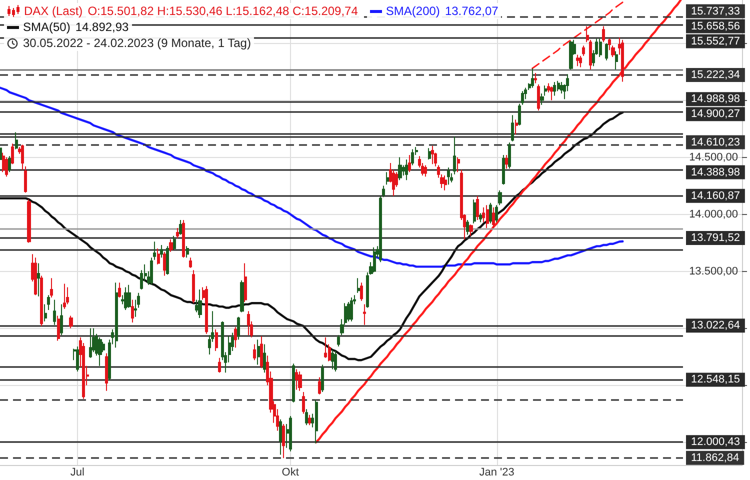 This screenshot has width=750, height=480. What do you see at coordinates (53, 11) in the screenshot?
I see `legend-label: DAX (Last)` at bounding box center [53, 11].